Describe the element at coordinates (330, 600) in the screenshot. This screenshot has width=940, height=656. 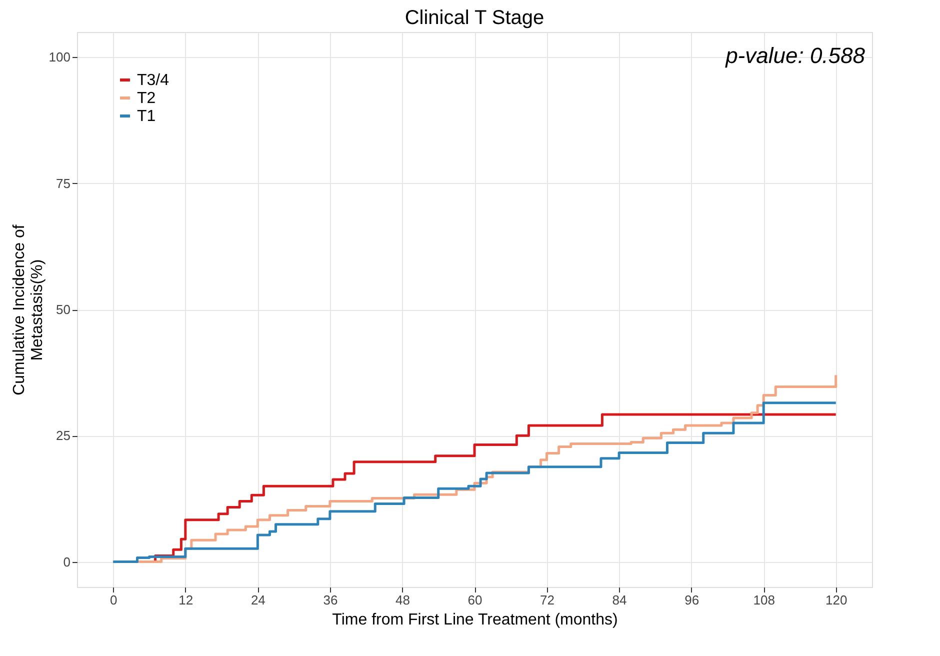
I see `x-tick-label: 36` at that location.